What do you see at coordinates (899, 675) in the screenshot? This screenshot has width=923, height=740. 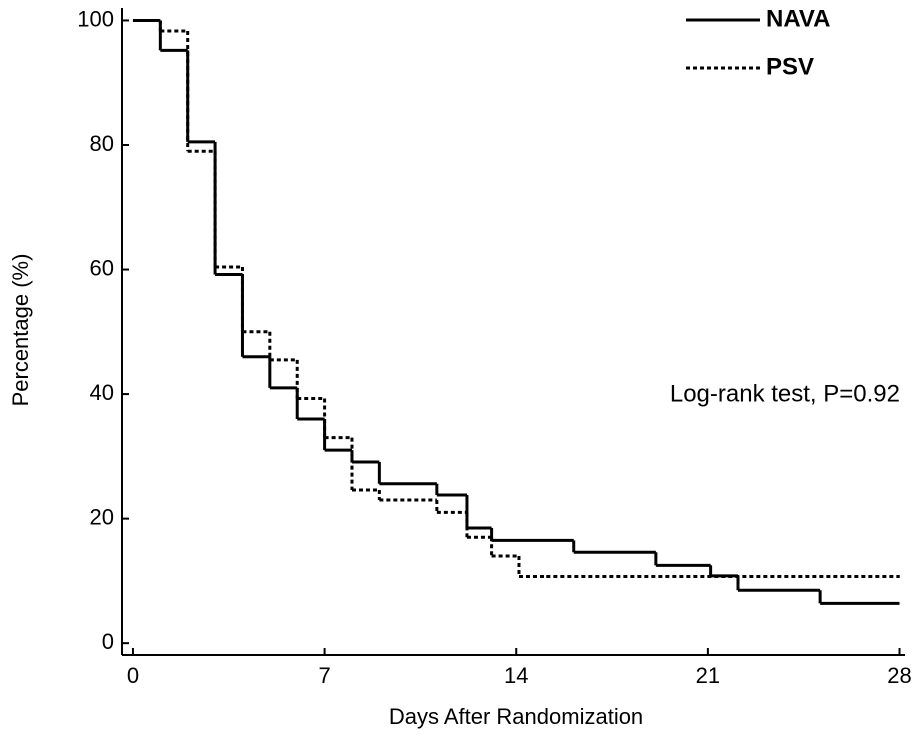 I see `x-tick-label: 28` at bounding box center [899, 675].